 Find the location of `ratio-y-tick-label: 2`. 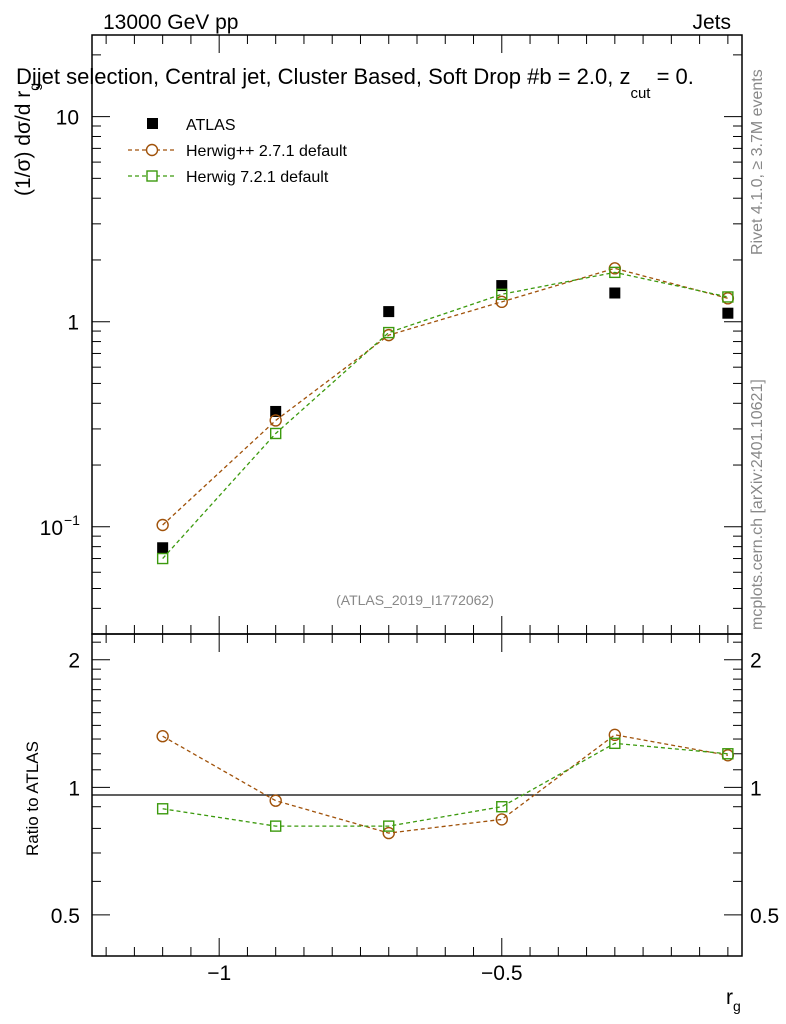

ratio-y-tick-label: 2 is located at coordinates (74, 661).